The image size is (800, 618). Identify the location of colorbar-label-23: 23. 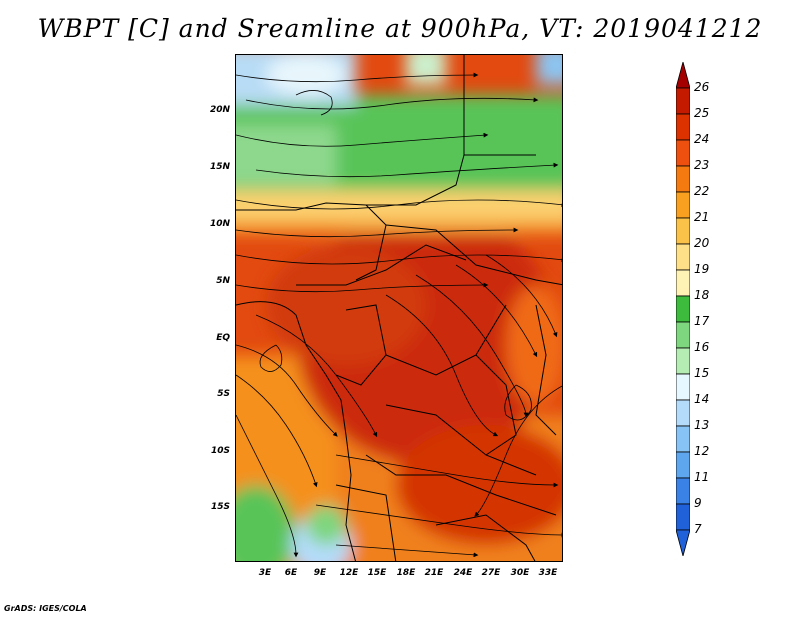
(702, 165).